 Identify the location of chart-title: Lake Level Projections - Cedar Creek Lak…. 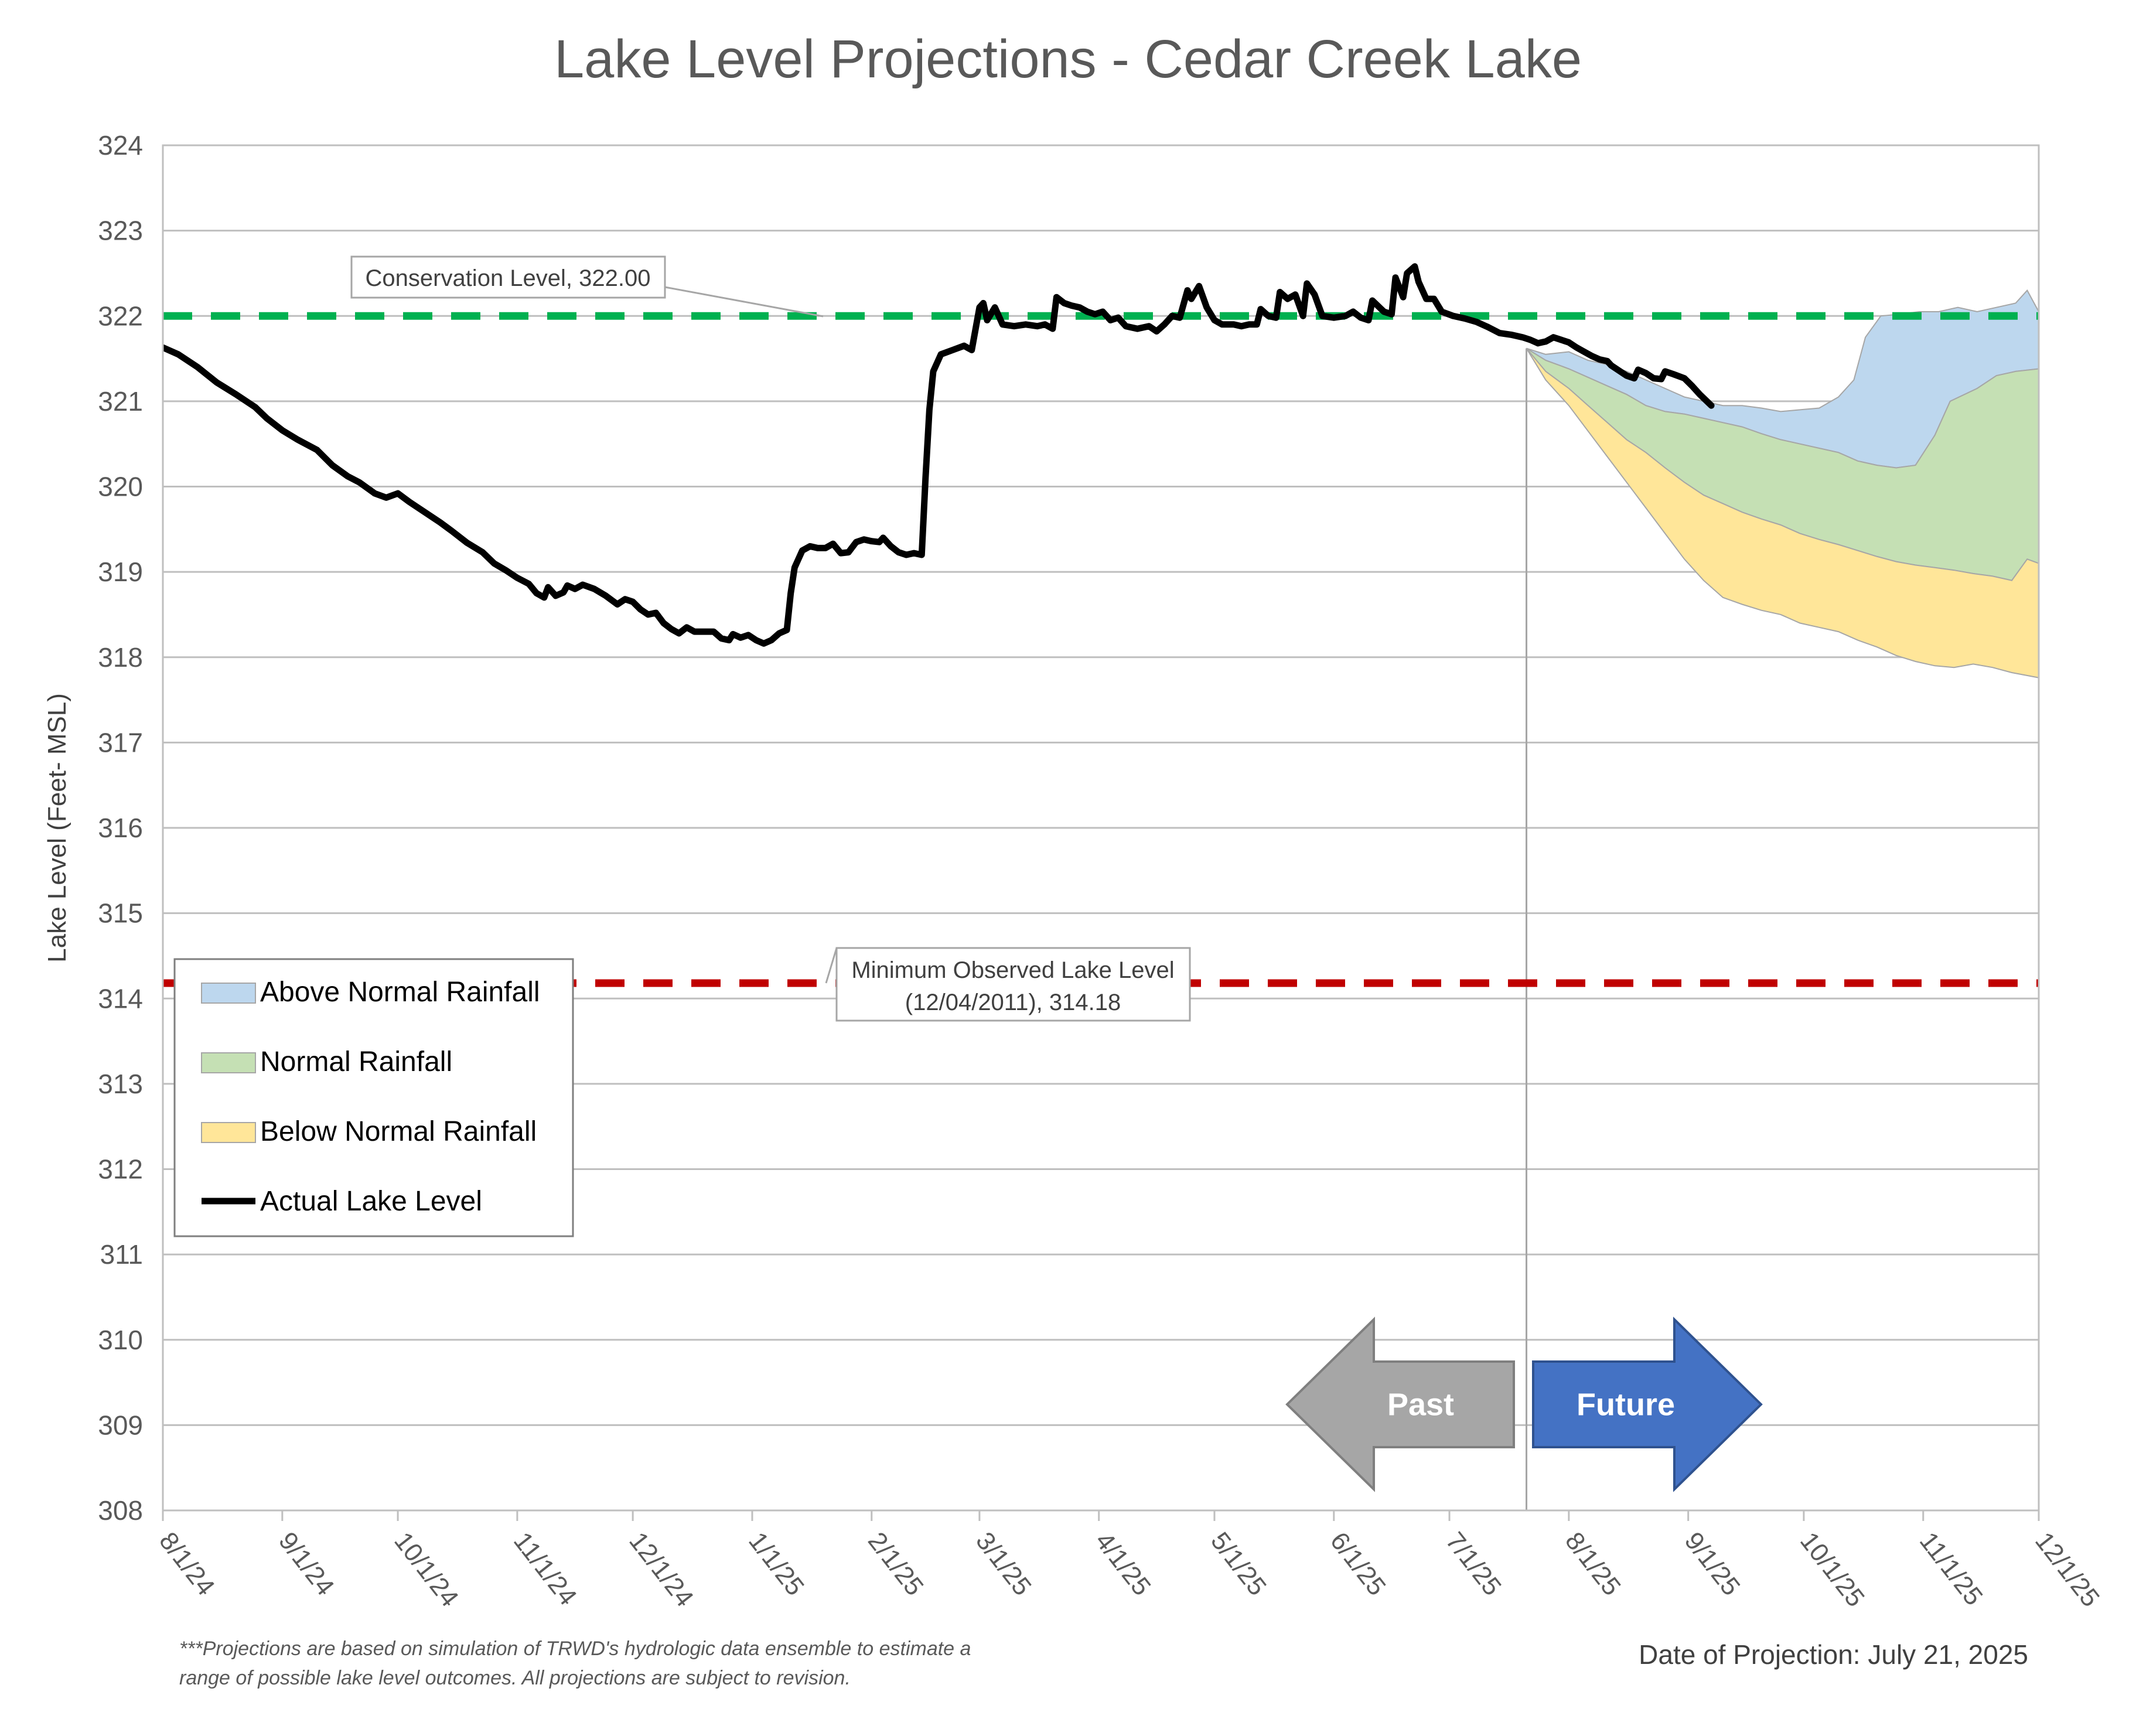
(1068, 59).